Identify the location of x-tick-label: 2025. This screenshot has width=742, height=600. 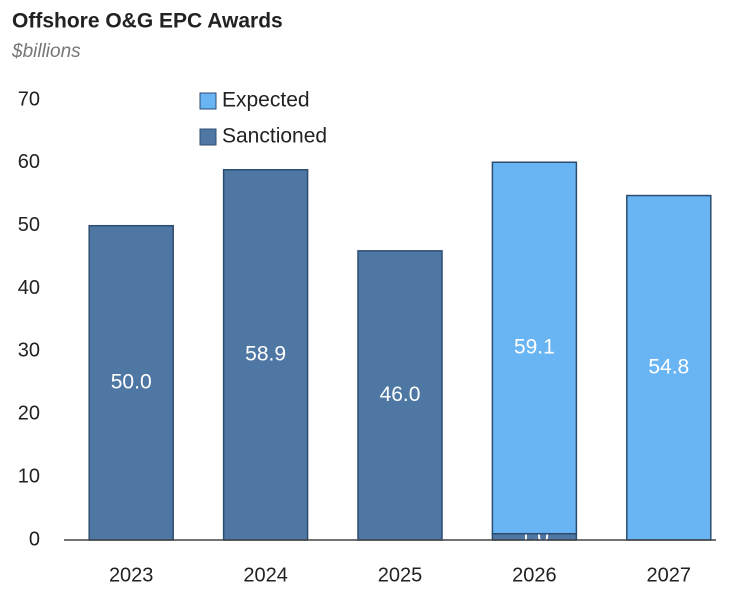
(400, 575).